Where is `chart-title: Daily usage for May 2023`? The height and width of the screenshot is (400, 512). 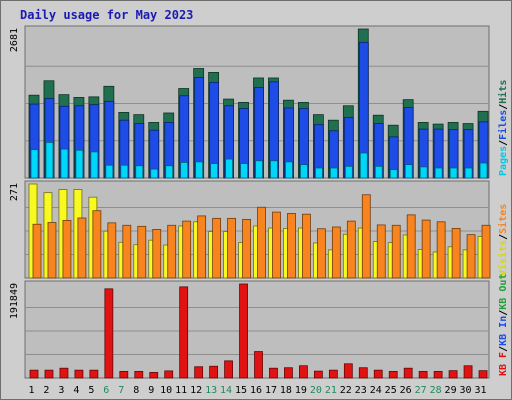
chart-title: Daily usage for May 2023 is located at coordinates (106, 15).